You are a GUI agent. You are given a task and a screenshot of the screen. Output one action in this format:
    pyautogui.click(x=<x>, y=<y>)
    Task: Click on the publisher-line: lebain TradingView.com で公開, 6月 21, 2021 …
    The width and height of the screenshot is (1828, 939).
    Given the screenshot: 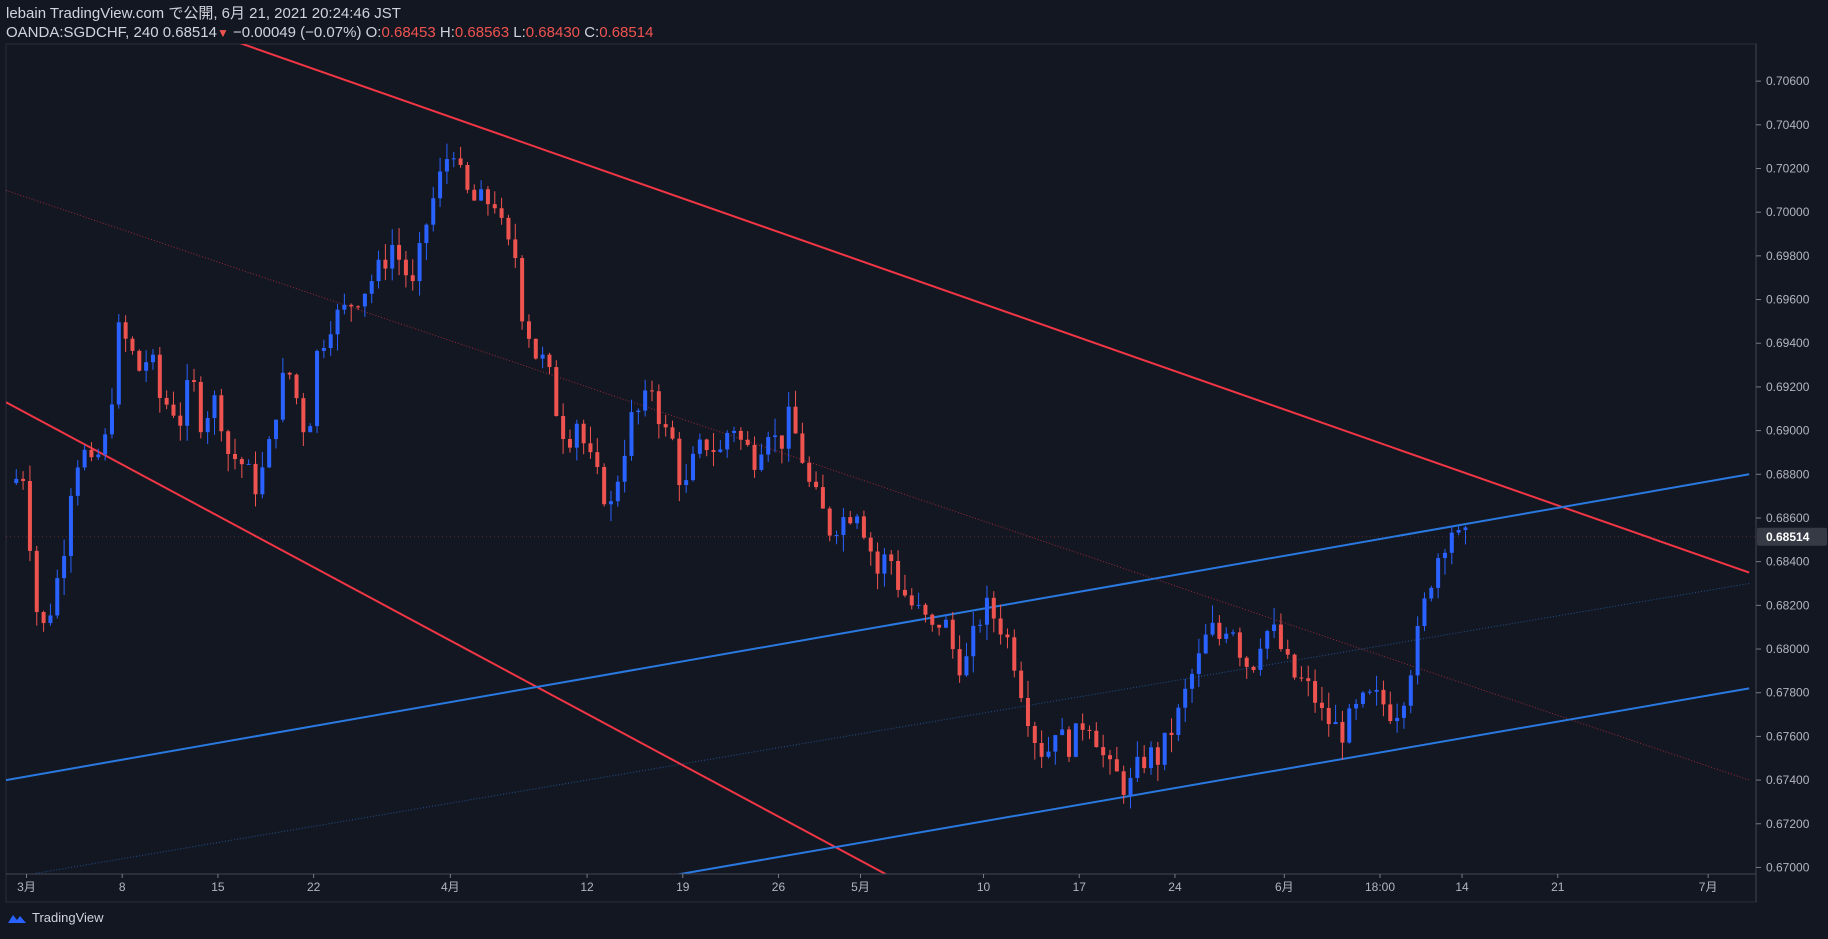 What is the action you would take?
    pyautogui.click(x=203, y=13)
    